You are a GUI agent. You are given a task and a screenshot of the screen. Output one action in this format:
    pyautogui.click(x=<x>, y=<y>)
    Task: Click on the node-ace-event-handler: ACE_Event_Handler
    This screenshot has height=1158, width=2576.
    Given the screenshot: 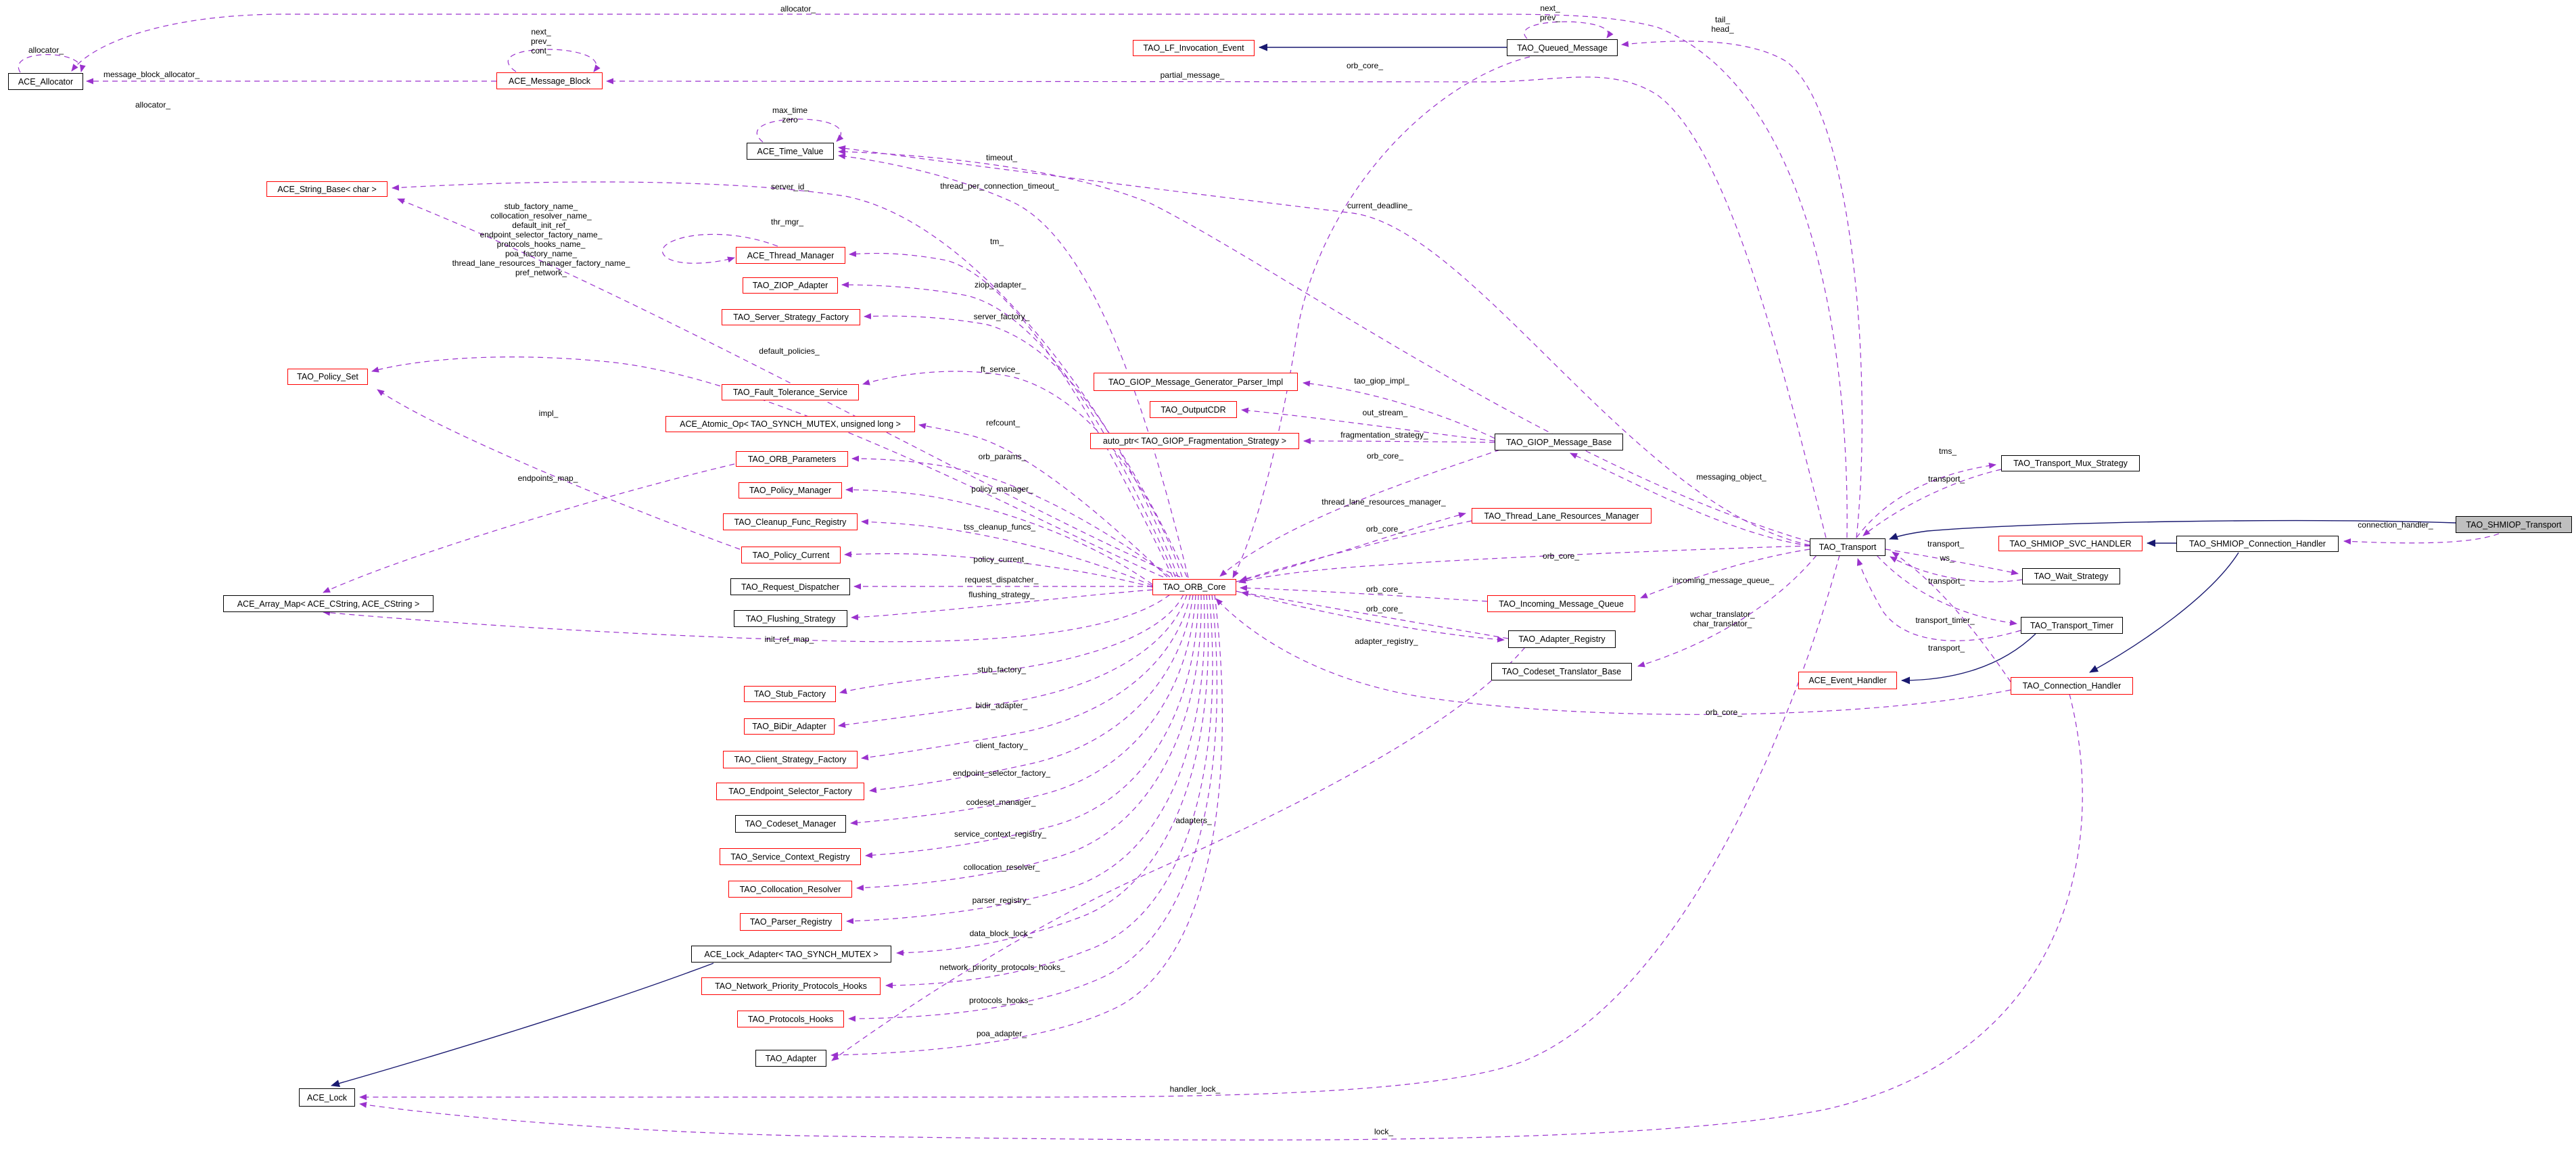 What is the action you would take?
    pyautogui.click(x=1847, y=680)
    